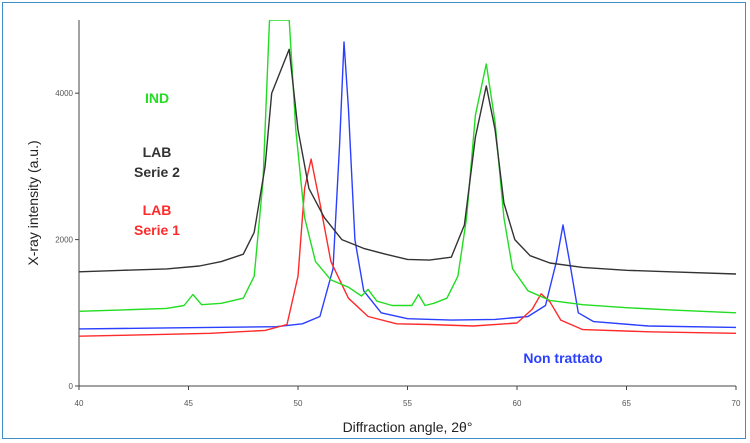  What do you see at coordinates (626, 403) in the screenshot?
I see `x-tick-label: 65` at bounding box center [626, 403].